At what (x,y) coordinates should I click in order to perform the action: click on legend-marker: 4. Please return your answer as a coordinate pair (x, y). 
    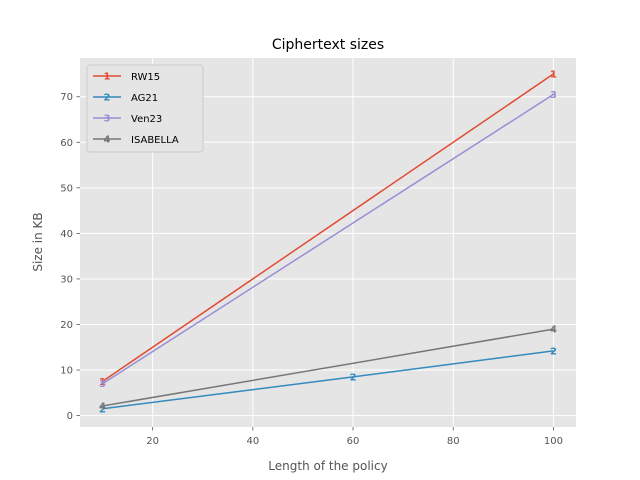
    Looking at the image, I should click on (107, 140).